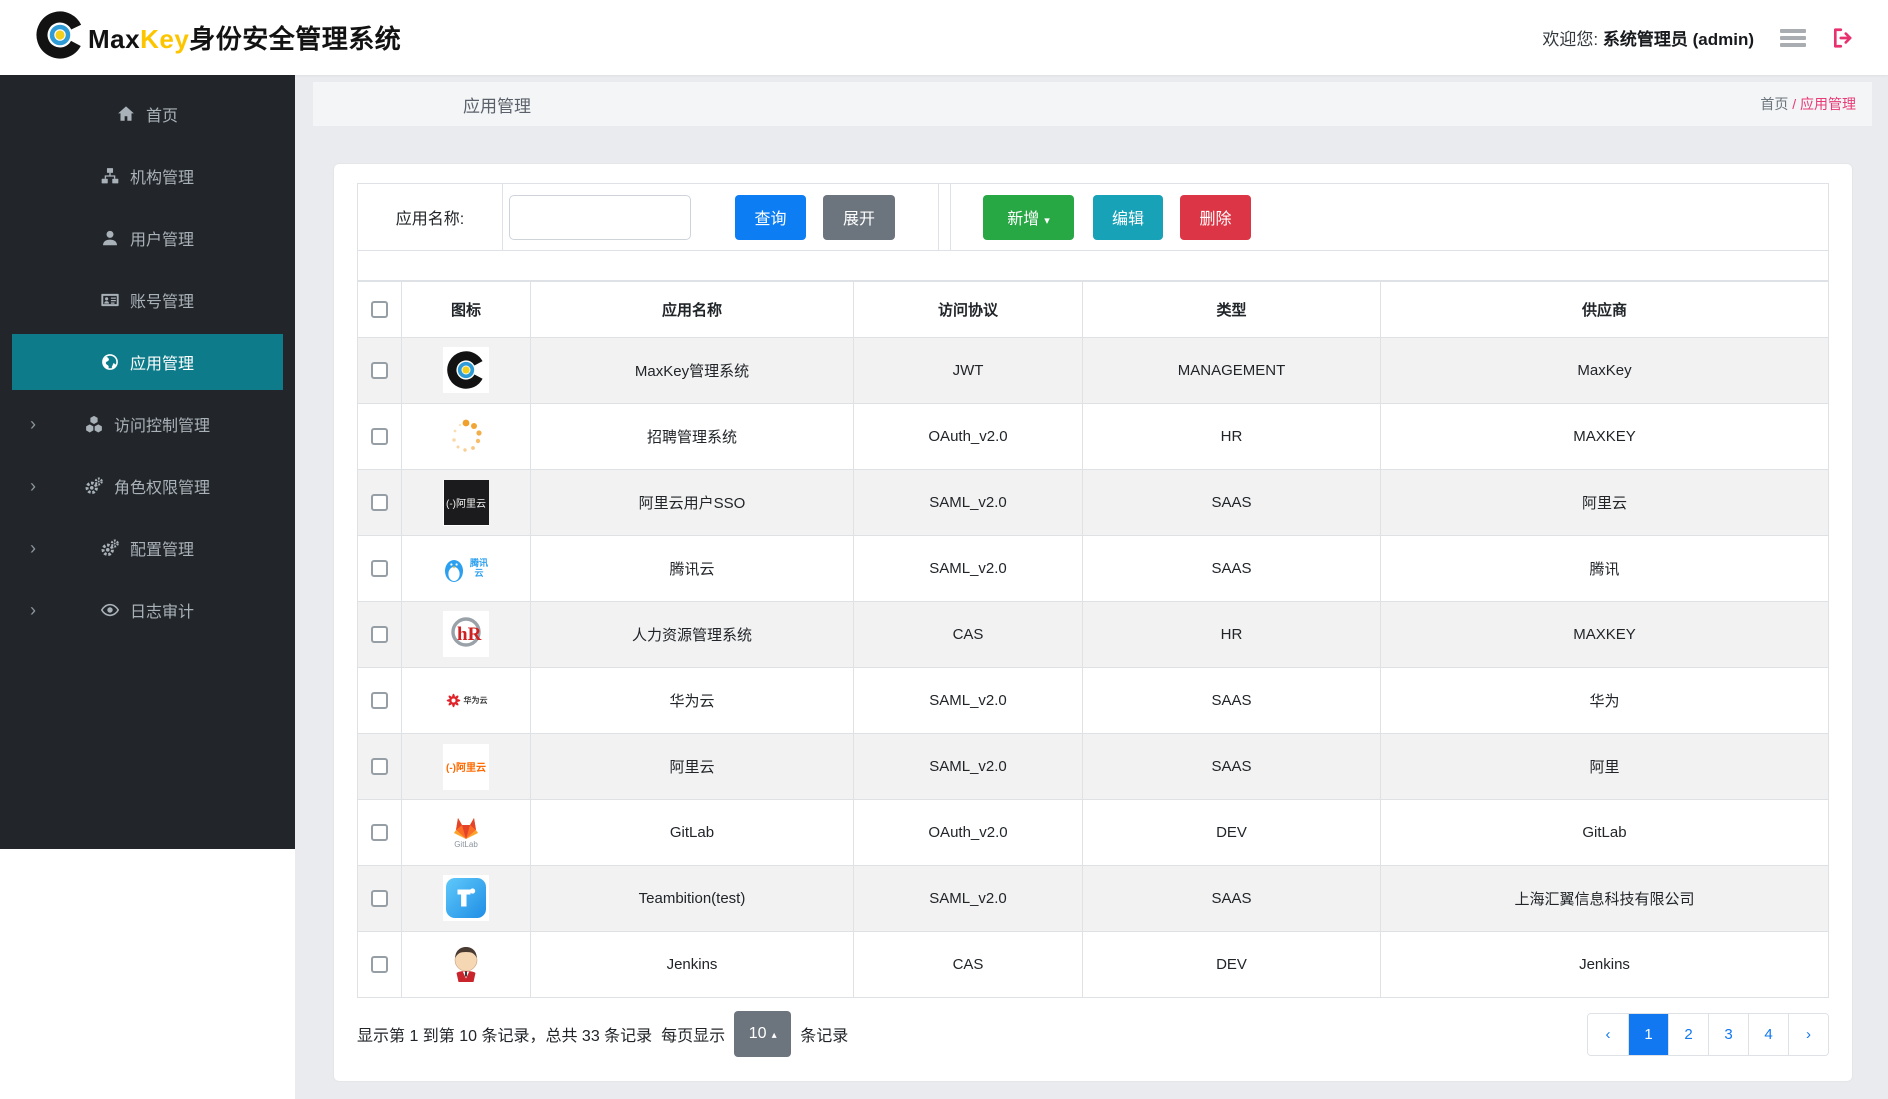  Describe the element at coordinates (944, 37) in the screenshot. I see `top-header: MaxKey身份安全管理系统 欢迎您: 系统管理员 (admin)` at that location.